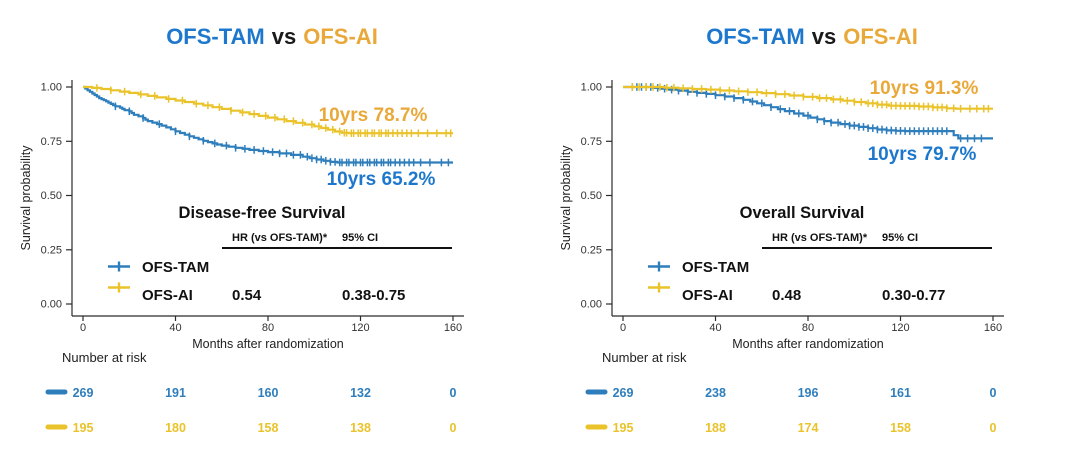 This screenshot has height=468, width=1080. What do you see at coordinates (175, 393) in the screenshot?
I see `risk-count: 191` at bounding box center [175, 393].